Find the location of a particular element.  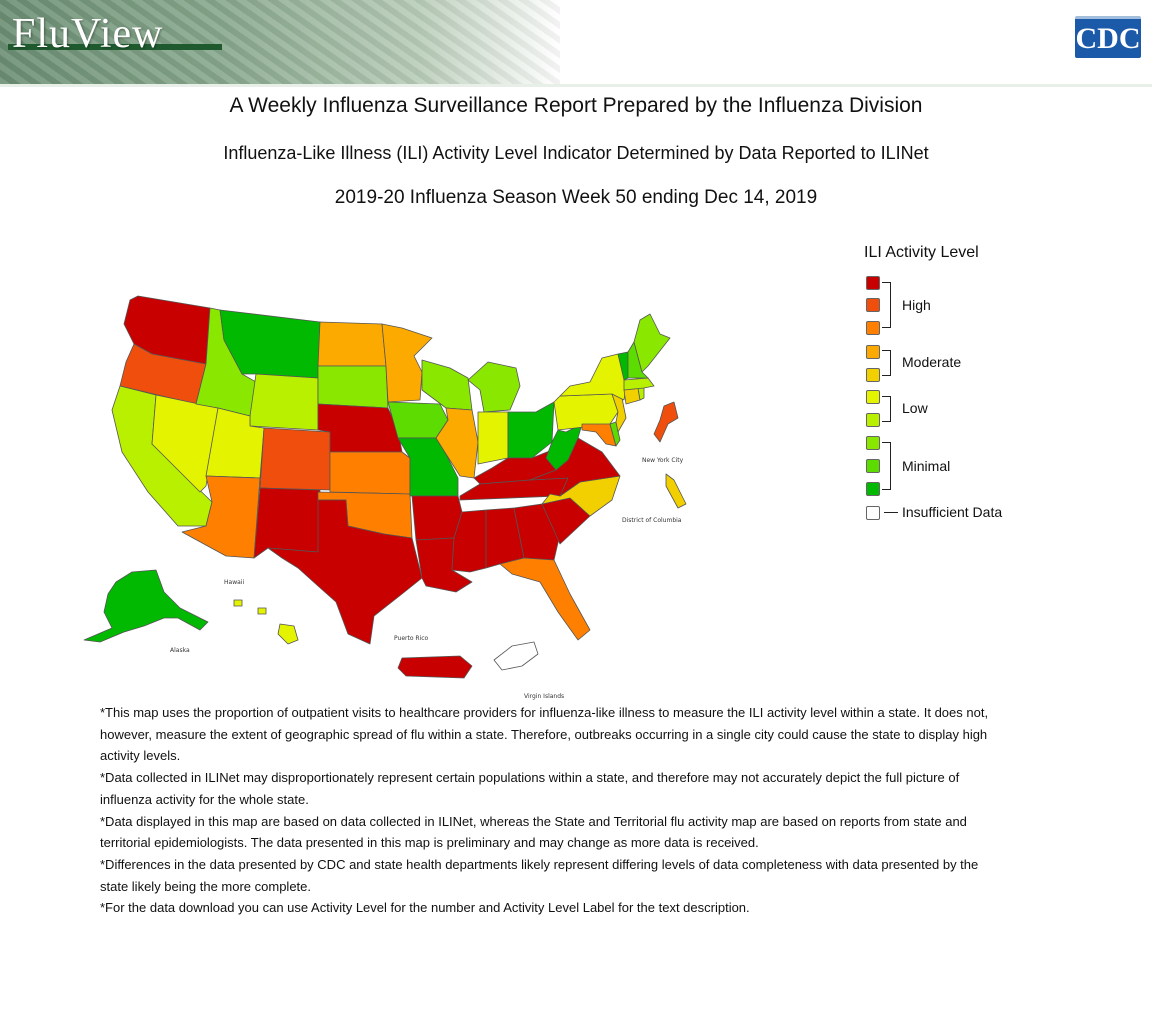

state-north-dakota is located at coordinates (352, 344).